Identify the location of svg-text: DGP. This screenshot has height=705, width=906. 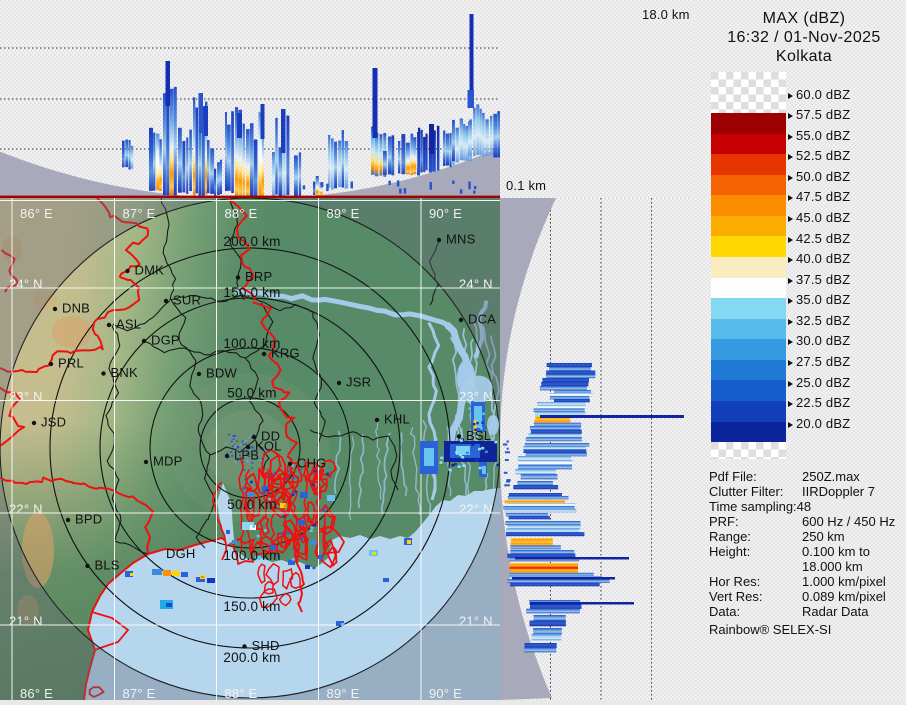
(165, 340).